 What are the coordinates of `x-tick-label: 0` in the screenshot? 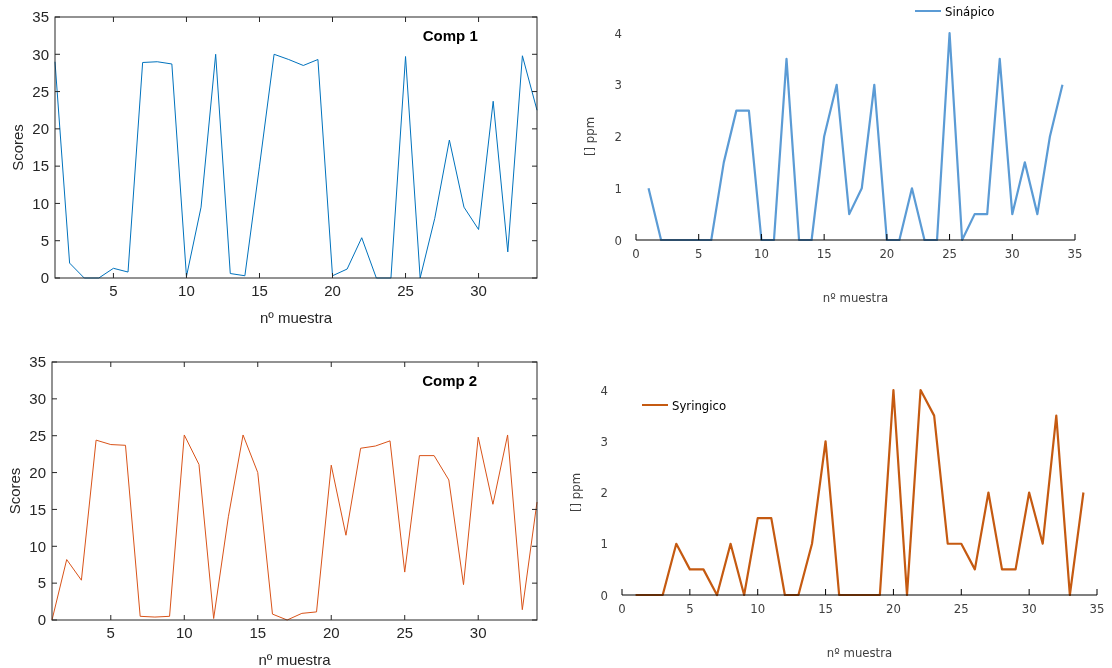 It's located at (636, 253).